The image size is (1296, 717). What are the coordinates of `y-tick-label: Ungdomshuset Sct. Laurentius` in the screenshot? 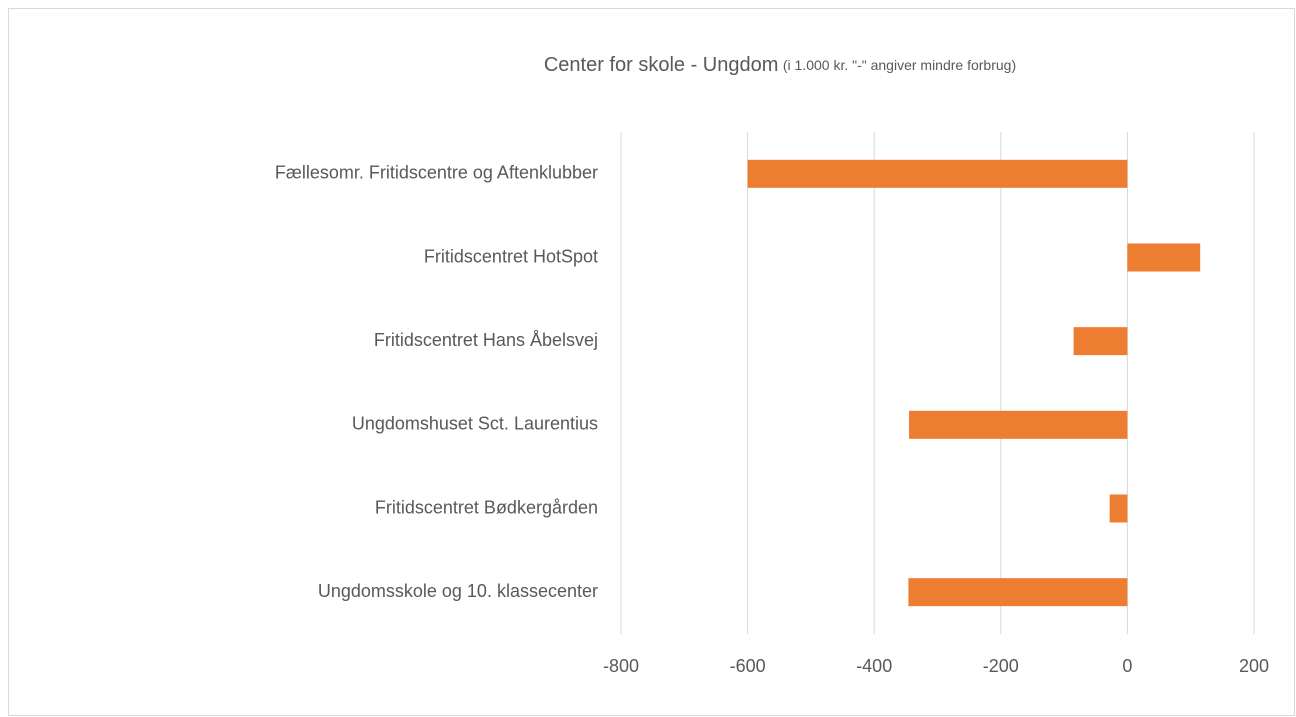 It's located at (475, 424).